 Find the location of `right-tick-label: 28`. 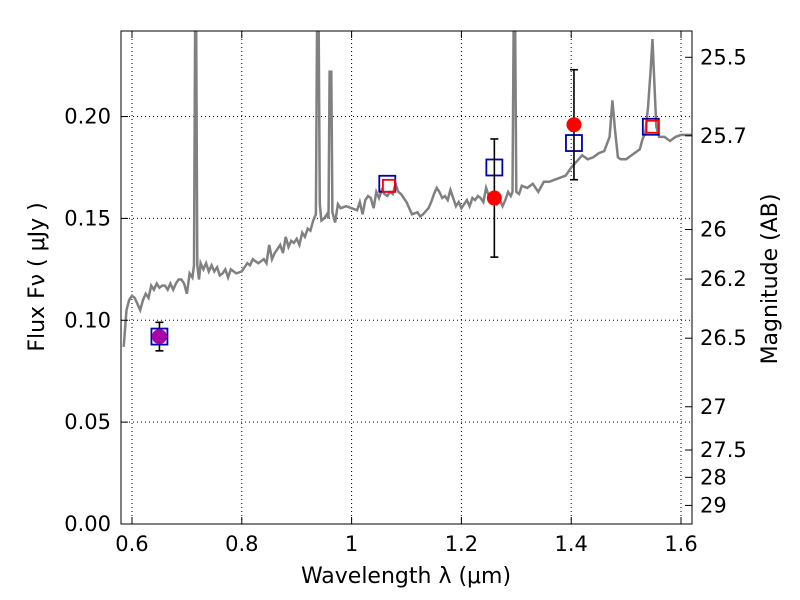

right-tick-label: 28 is located at coordinates (713, 477).